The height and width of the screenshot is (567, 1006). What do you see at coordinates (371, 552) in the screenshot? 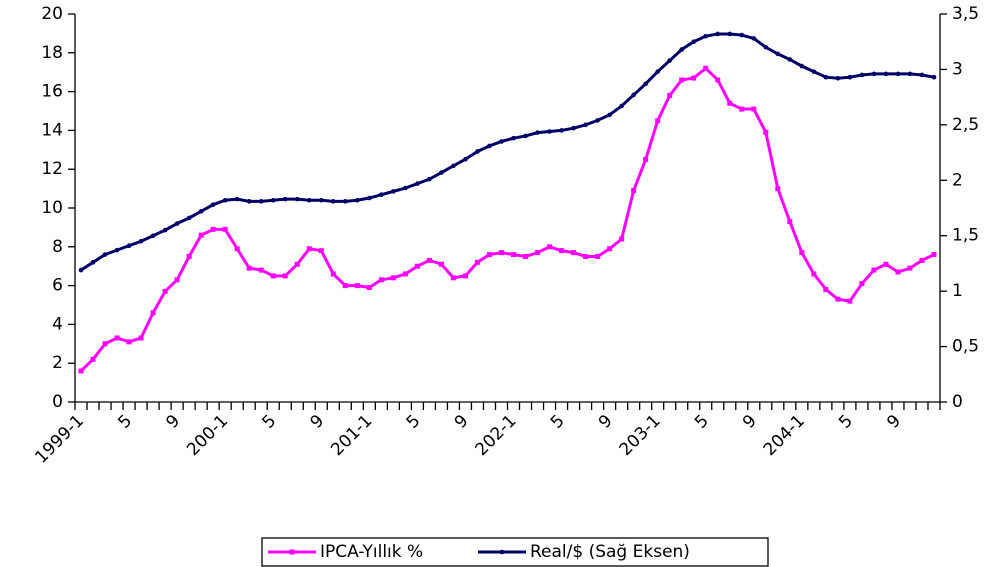
I see `legend-label: IPCA-Yıllık %` at bounding box center [371, 552].